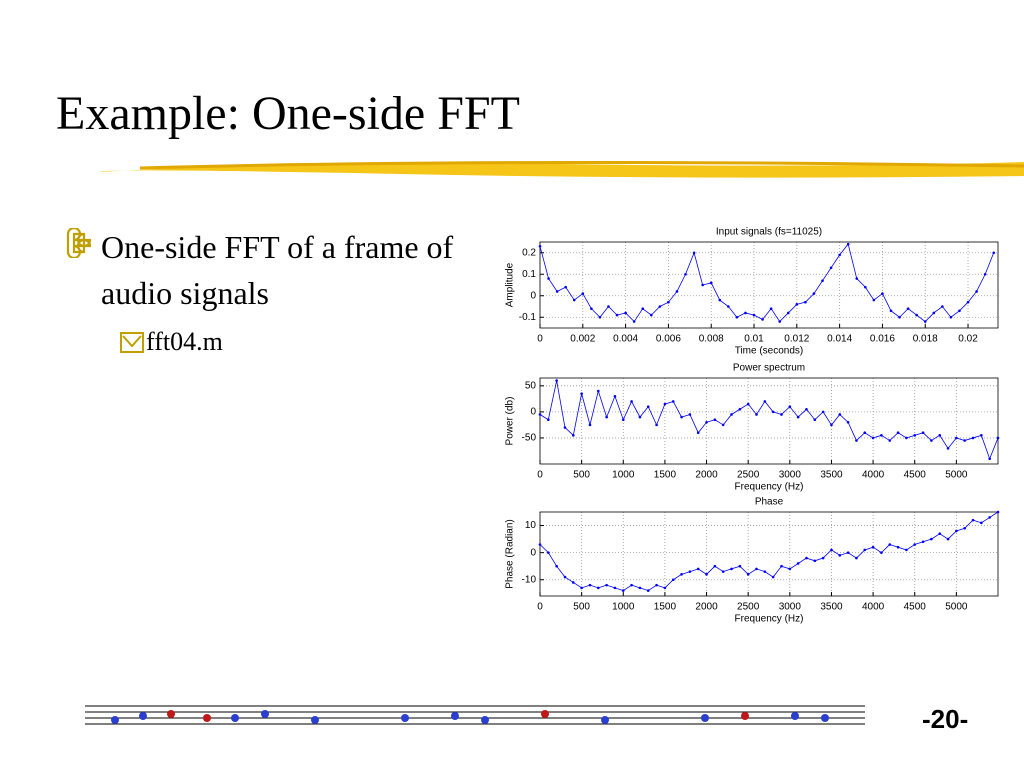 This screenshot has height=768, width=1024. I want to click on x-tick-label: 500, so click(581, 607).